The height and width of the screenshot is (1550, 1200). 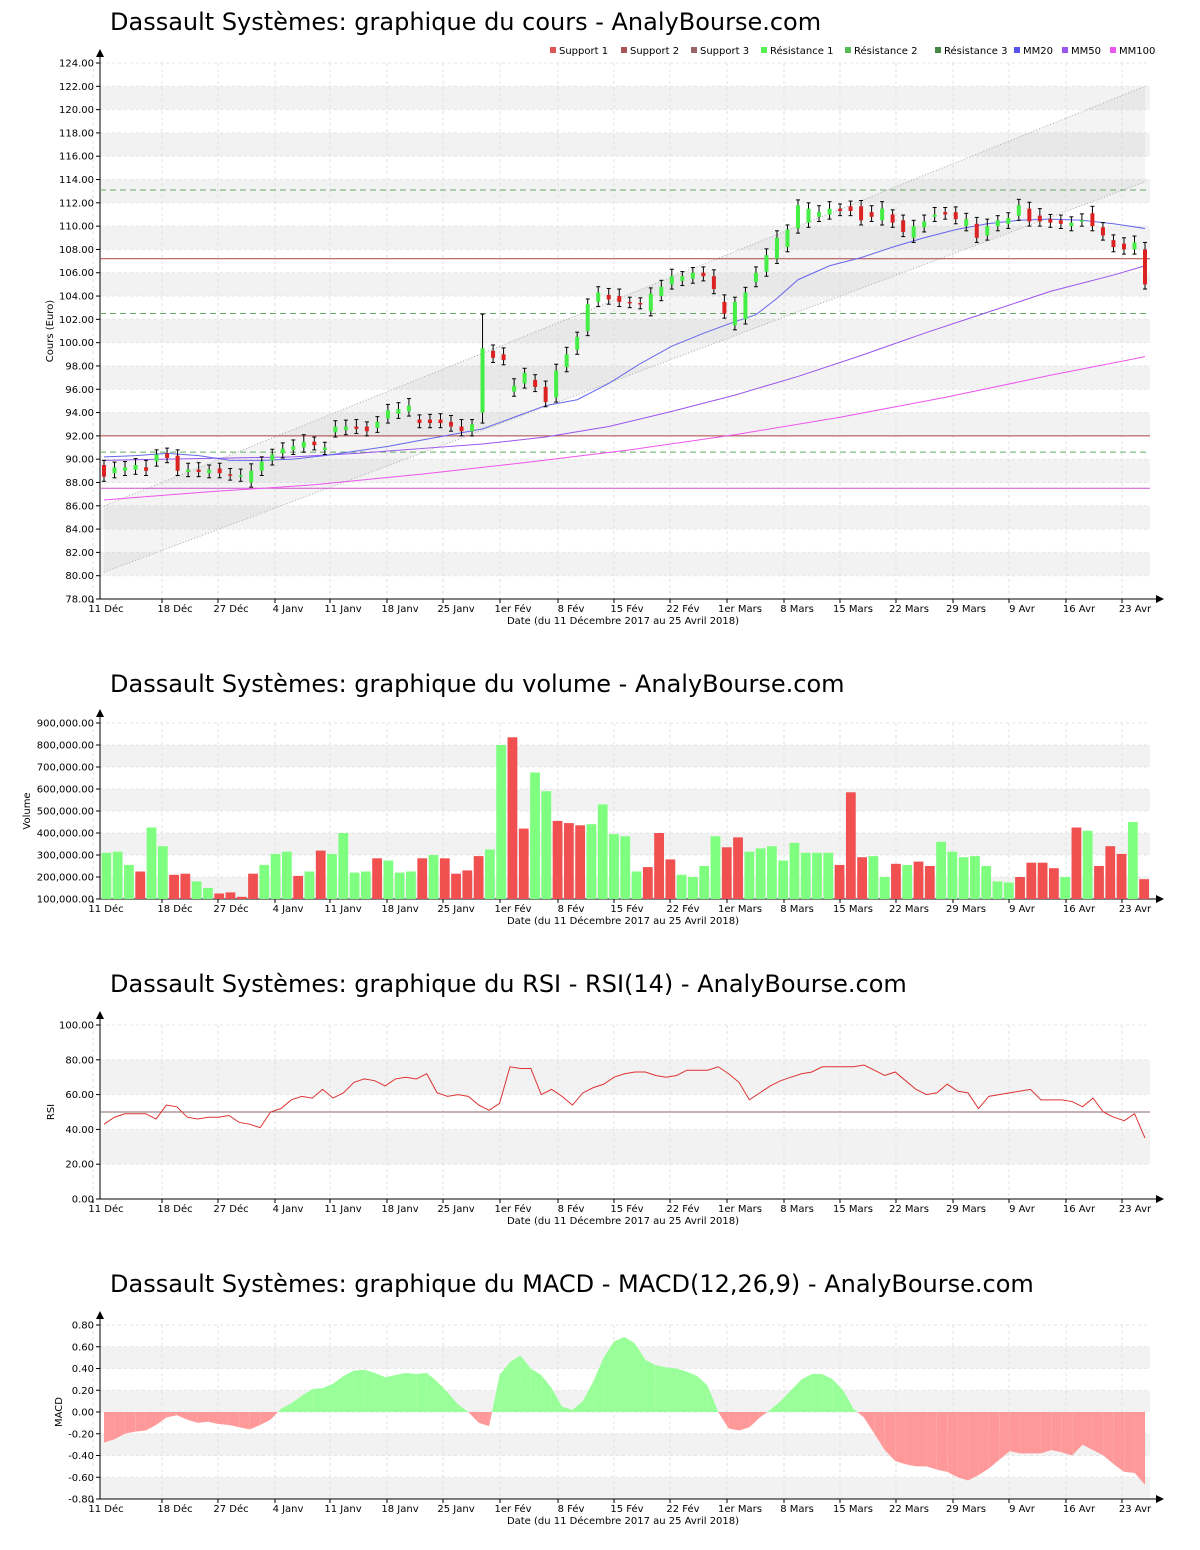 I want to click on x-tick-label: 11 Janv, so click(x=342, y=1509).